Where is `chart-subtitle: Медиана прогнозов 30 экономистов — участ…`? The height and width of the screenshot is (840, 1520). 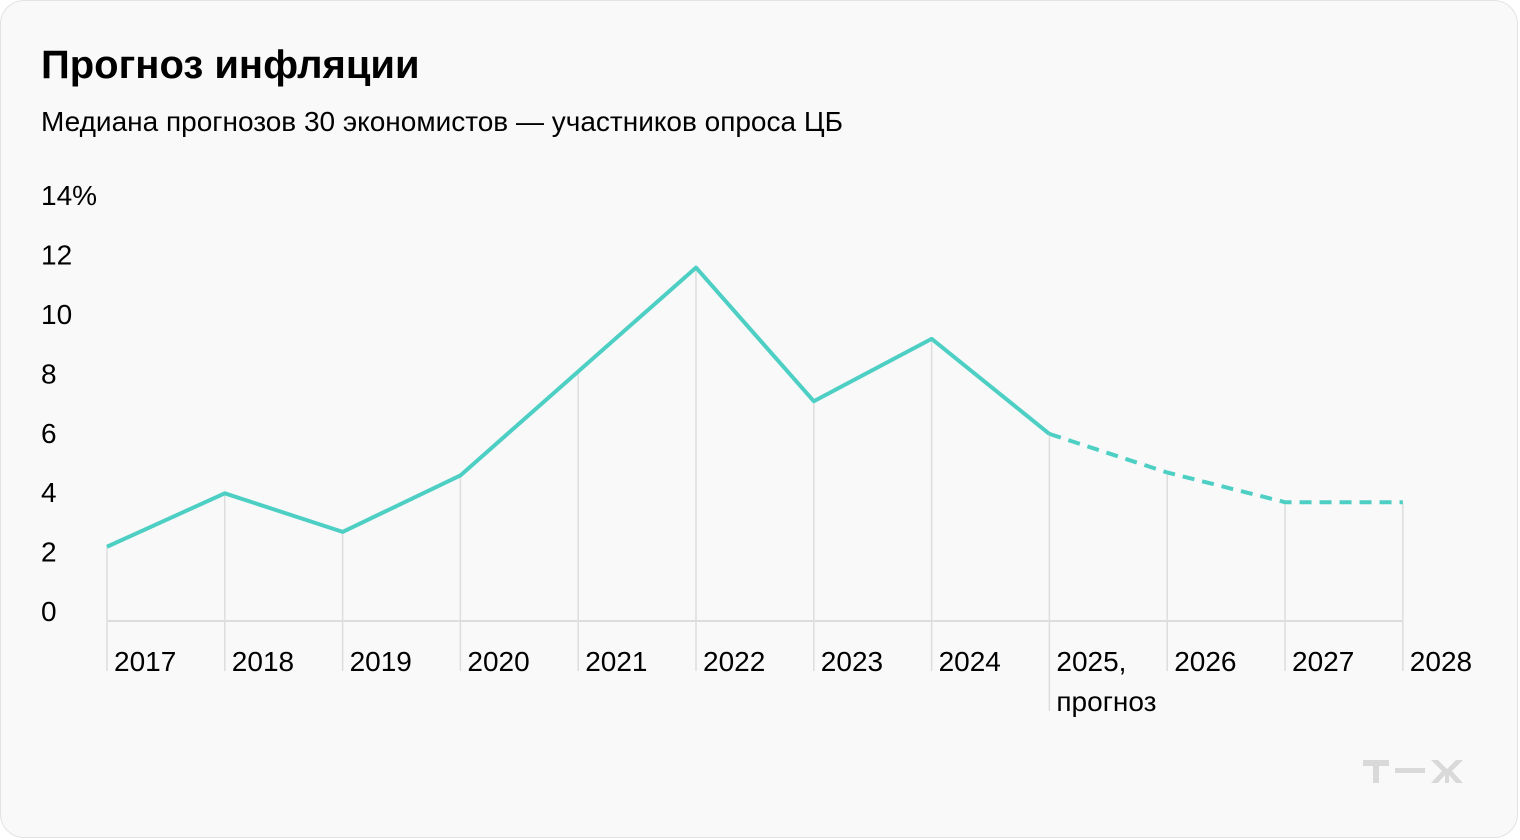
chart-subtitle: Медиана прогнозов 30 экономистов — участ… is located at coordinates (442, 121).